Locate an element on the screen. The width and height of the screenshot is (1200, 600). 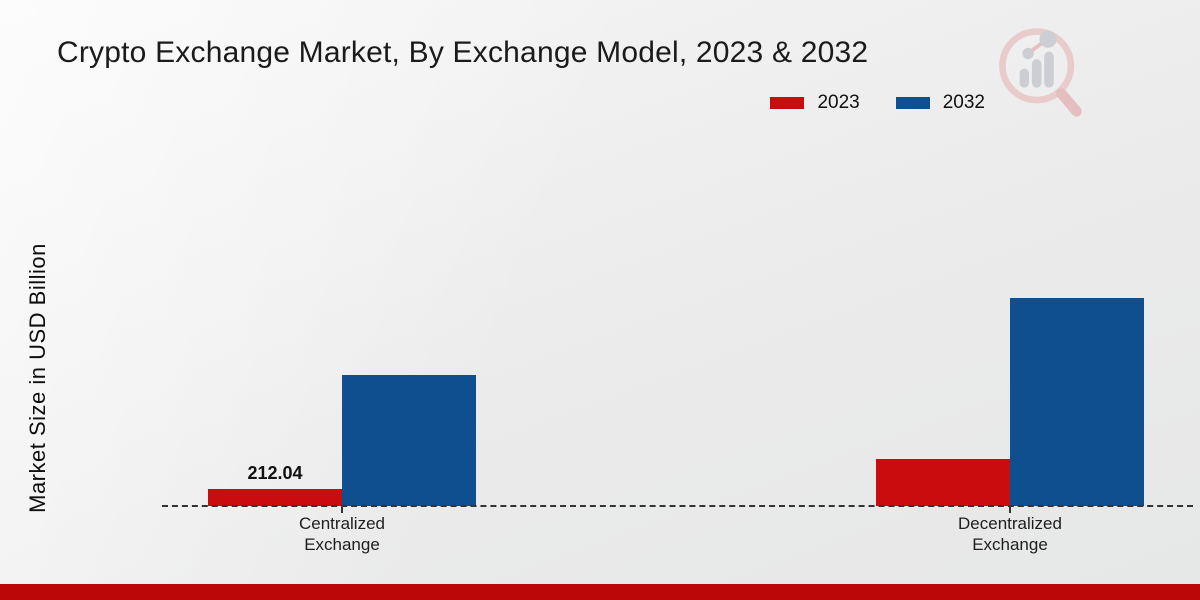
category-label-centralized-exchange: Centralized Exchange is located at coordinates (342, 534).